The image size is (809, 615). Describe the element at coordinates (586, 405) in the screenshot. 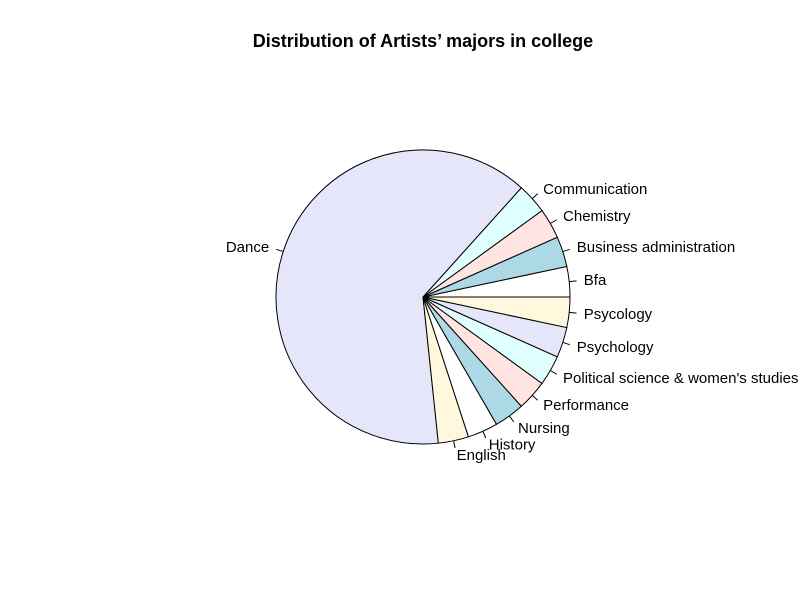

I see `slice-label-performance: Performance` at that location.